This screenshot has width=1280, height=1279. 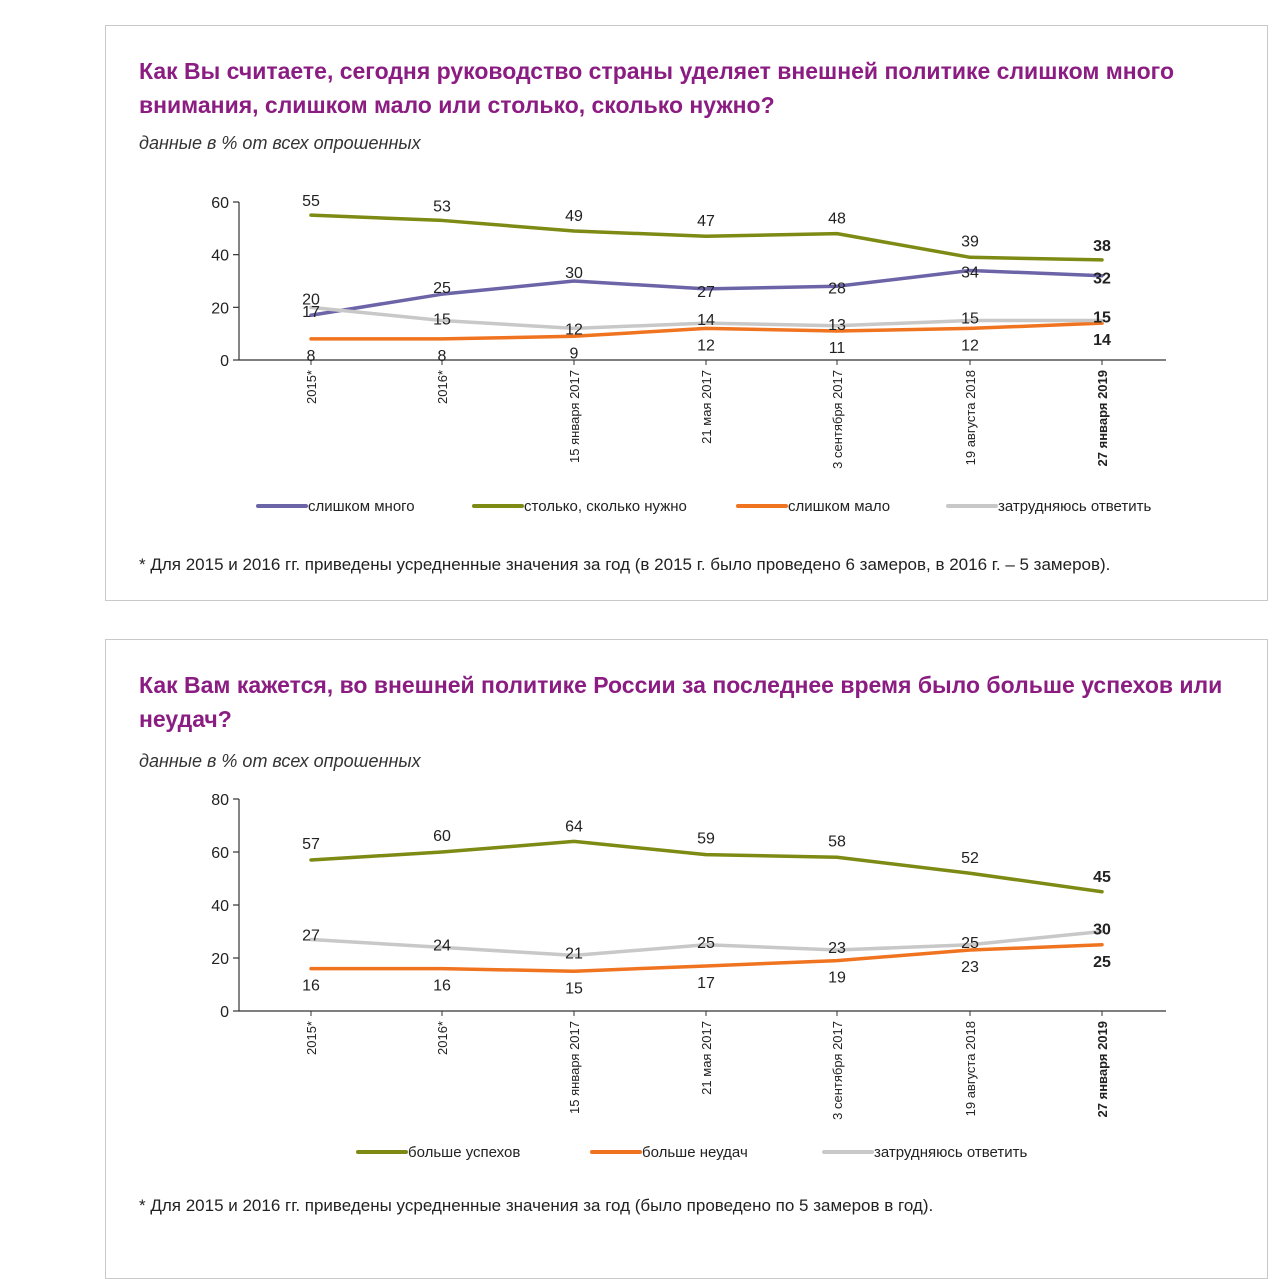 I want to click on data-label: 49, so click(x=574, y=216).